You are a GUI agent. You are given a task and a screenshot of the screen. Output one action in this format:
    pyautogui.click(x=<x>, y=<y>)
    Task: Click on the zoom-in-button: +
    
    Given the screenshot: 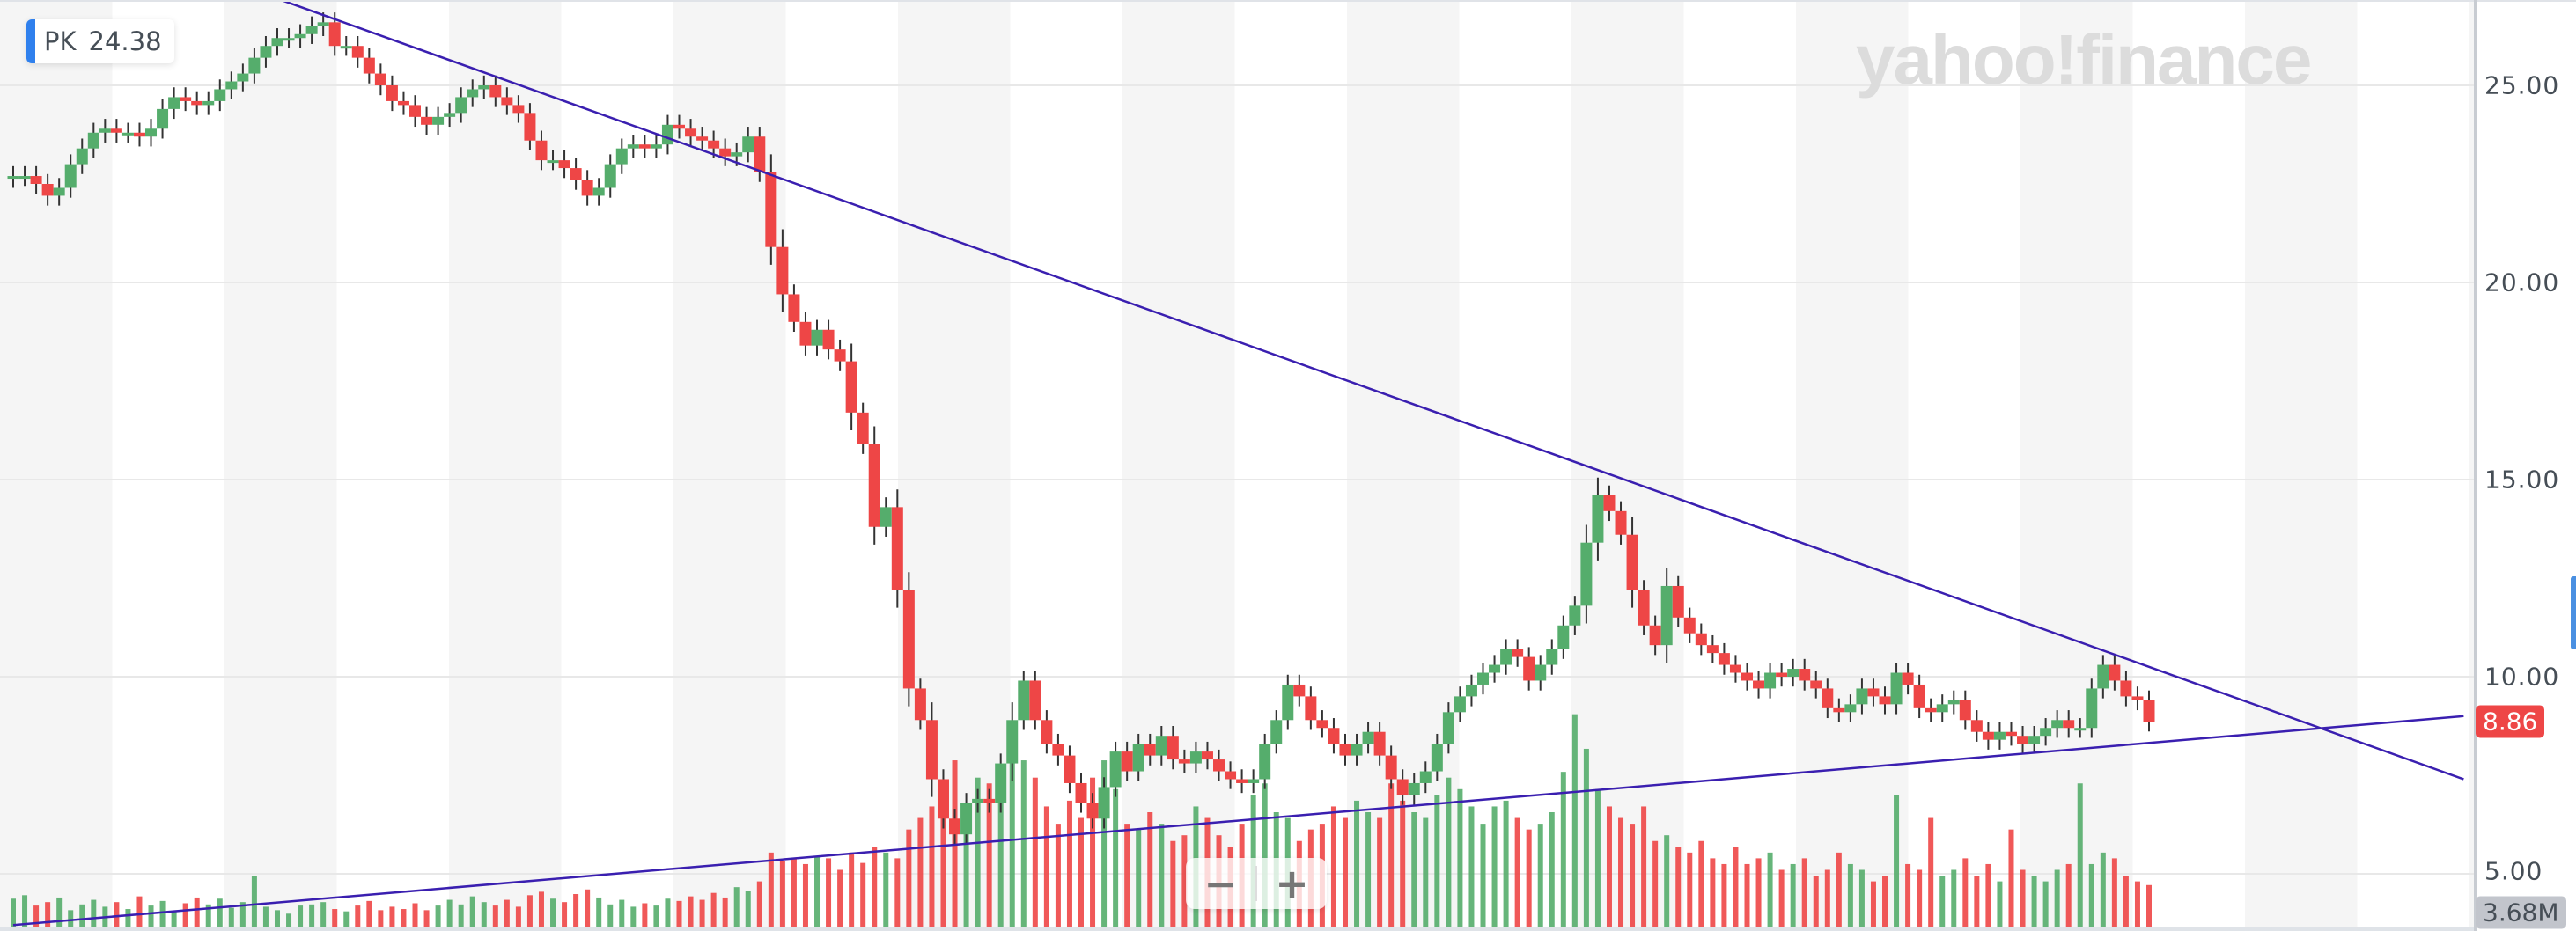 What is the action you would take?
    pyautogui.click(x=1292, y=883)
    